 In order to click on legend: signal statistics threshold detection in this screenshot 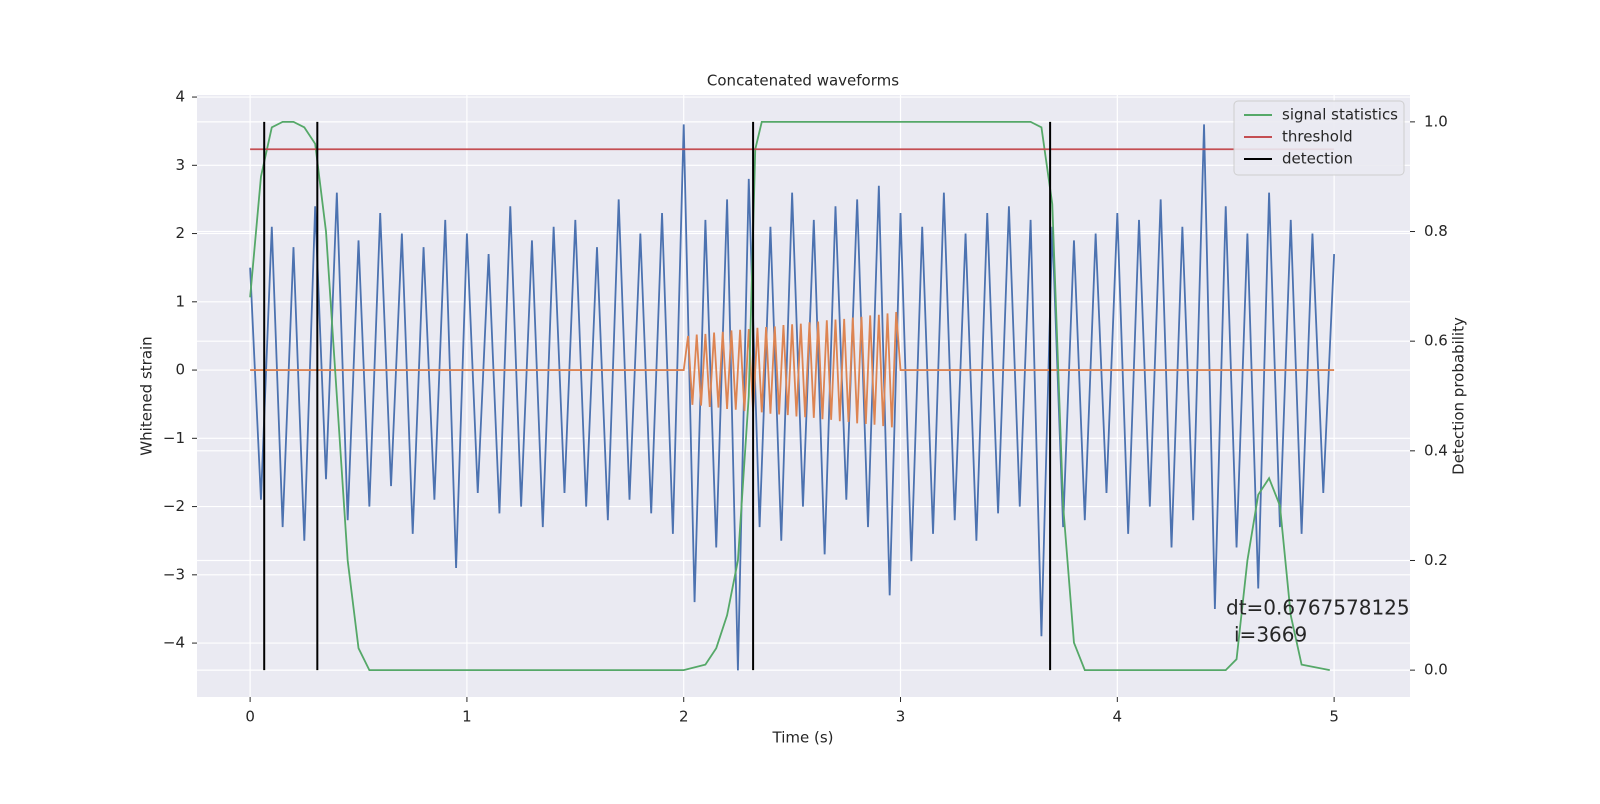, I will do `click(1319, 138)`.